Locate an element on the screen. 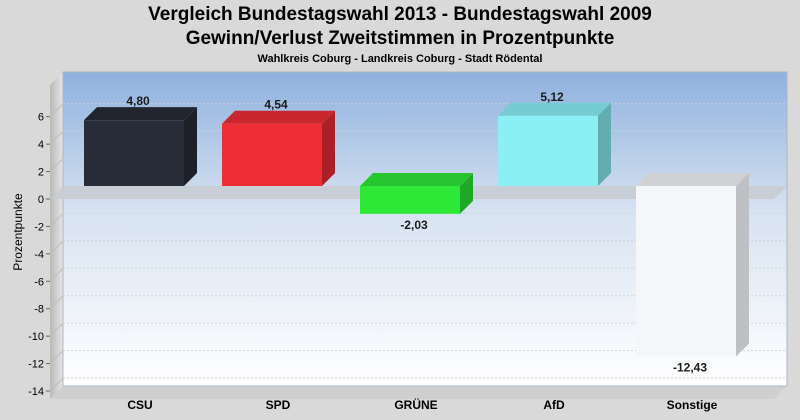 The width and height of the screenshot is (800, 420). y-tick-label: -4 is located at coordinates (39, 255).